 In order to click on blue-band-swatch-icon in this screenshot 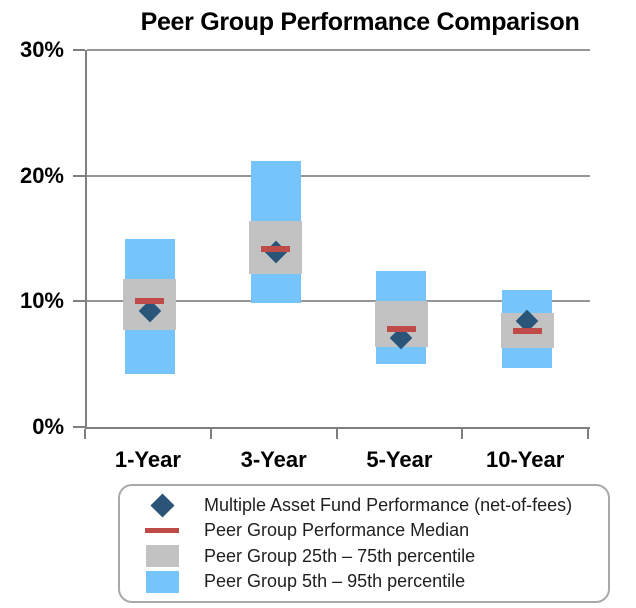, I will do `click(162, 581)`.